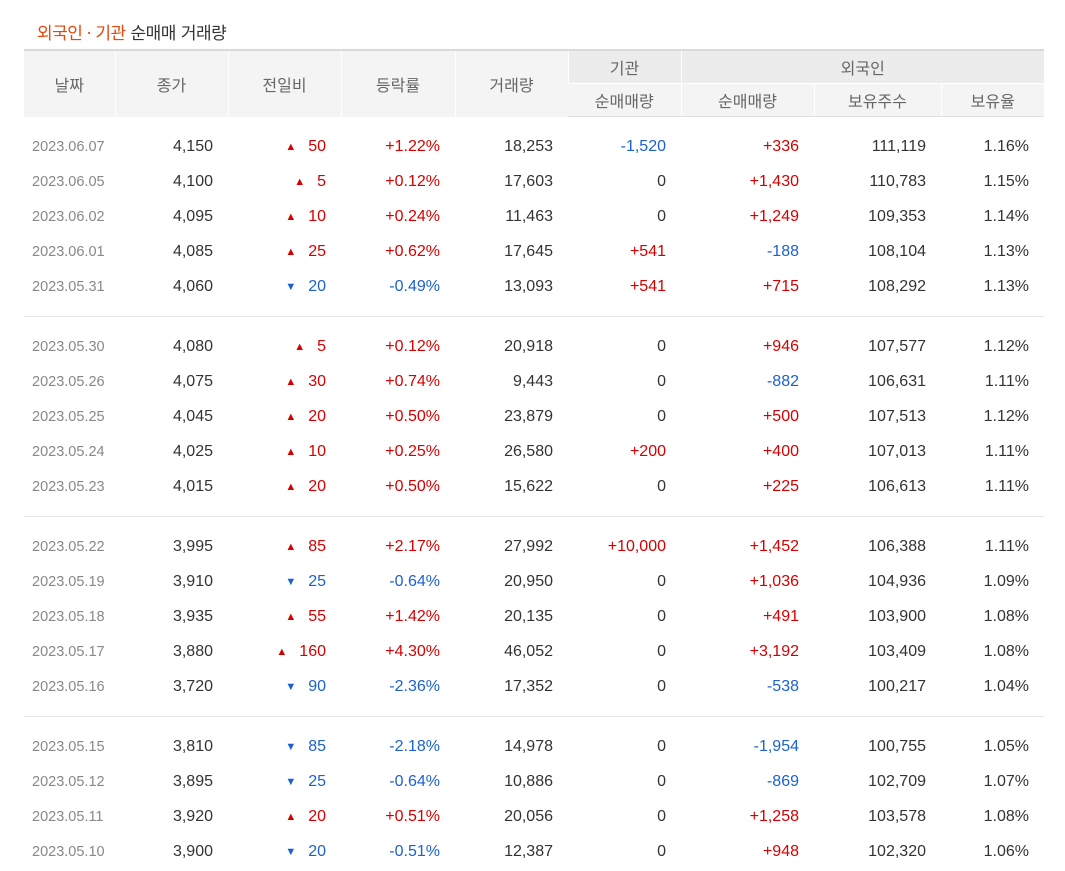  I want to click on cell-volume: 46,052, so click(528, 651).